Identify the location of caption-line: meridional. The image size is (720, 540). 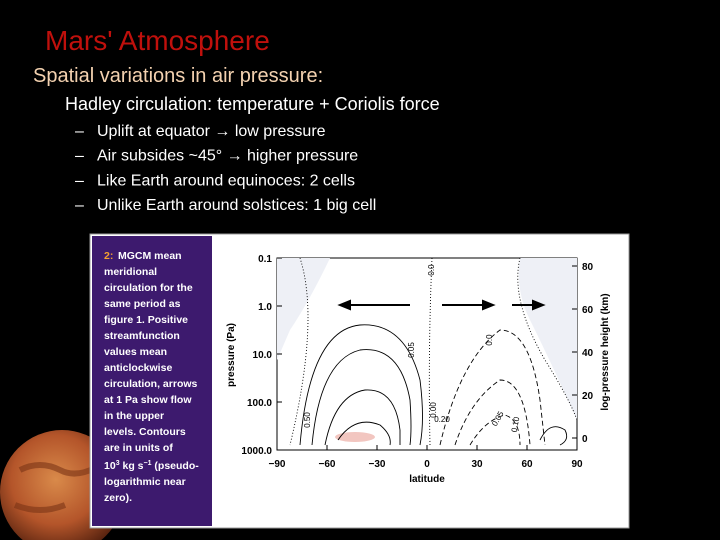
(130, 272).